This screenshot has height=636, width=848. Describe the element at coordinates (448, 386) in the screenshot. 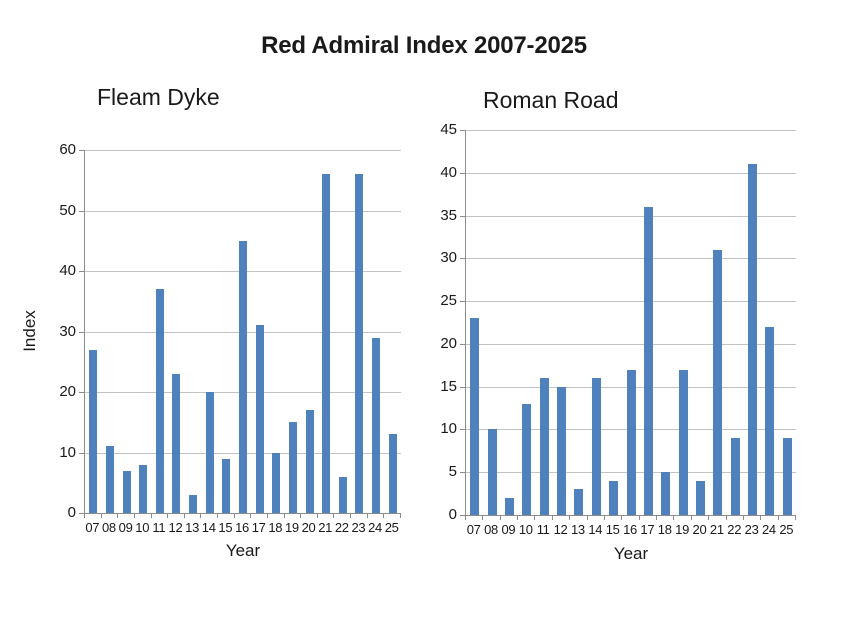

I see `y-tick-label: 15` at that location.